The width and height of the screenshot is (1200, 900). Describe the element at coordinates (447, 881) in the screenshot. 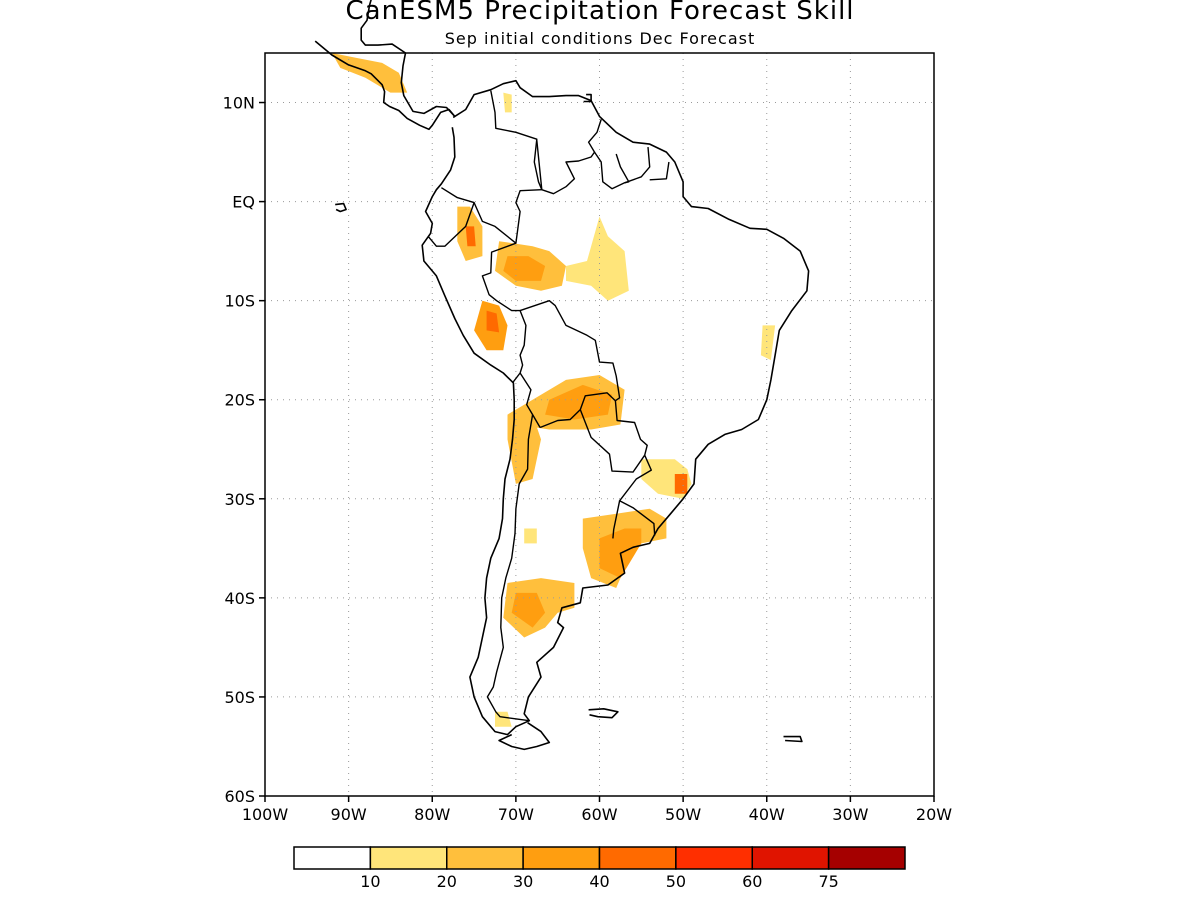

I see `colorbar-label: 20` at that location.